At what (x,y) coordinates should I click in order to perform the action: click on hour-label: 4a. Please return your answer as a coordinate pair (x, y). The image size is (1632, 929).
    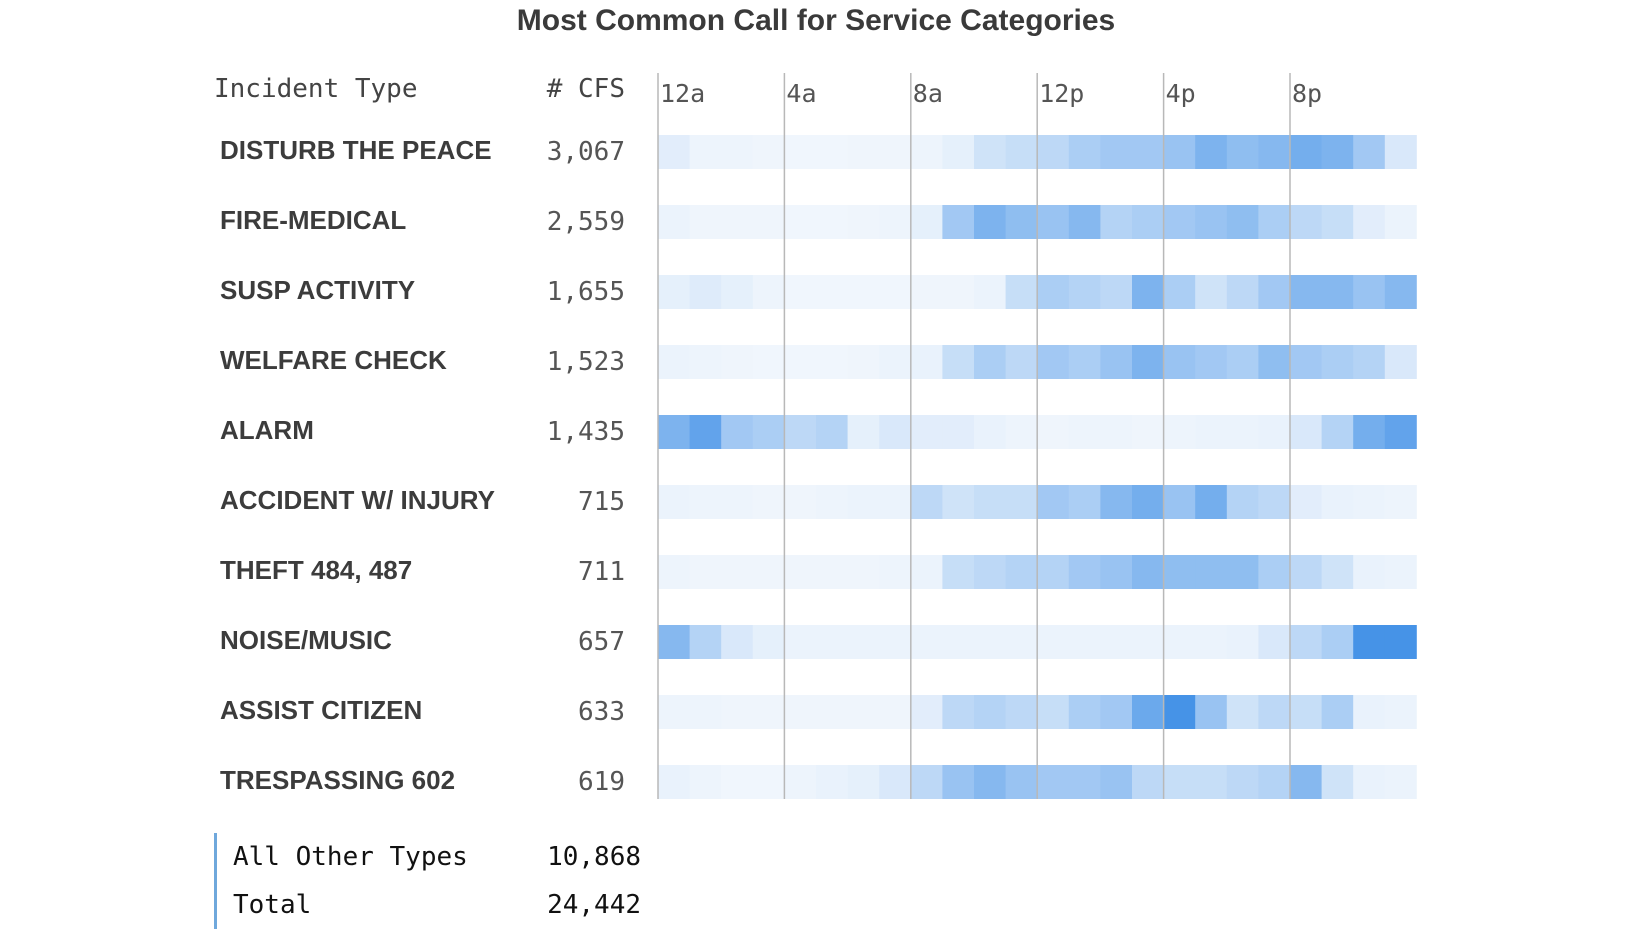
    Looking at the image, I should click on (801, 93).